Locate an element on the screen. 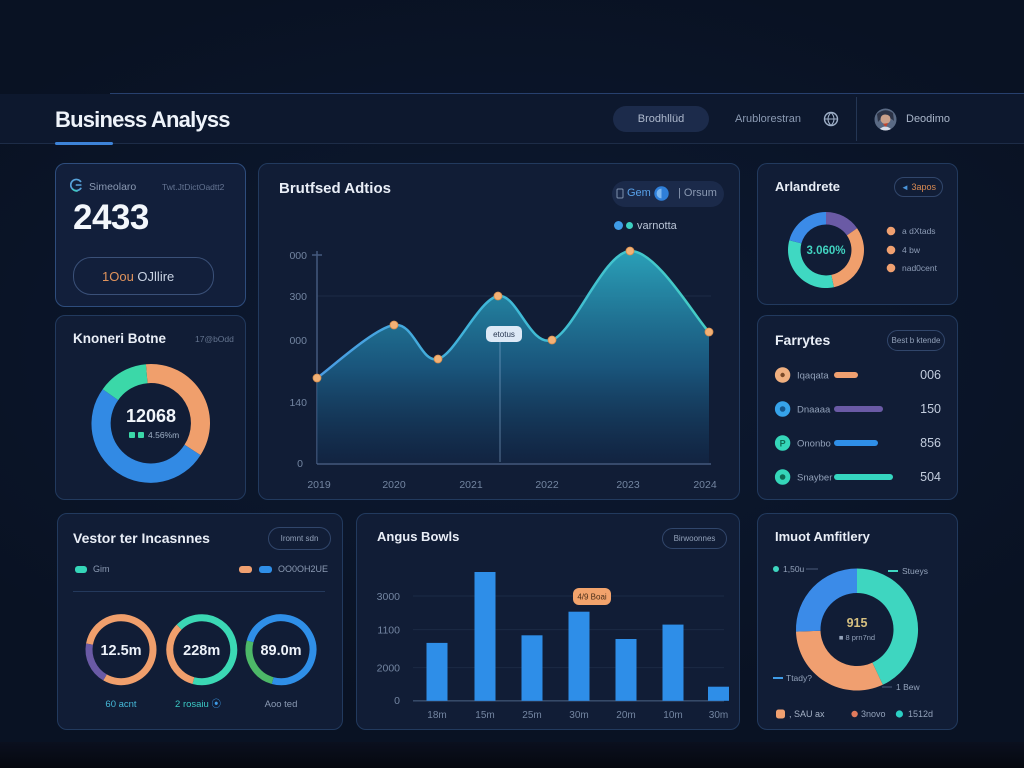 The width and height of the screenshot is (1024, 768). svg-text: Dnaaaa is located at coordinates (814, 410).